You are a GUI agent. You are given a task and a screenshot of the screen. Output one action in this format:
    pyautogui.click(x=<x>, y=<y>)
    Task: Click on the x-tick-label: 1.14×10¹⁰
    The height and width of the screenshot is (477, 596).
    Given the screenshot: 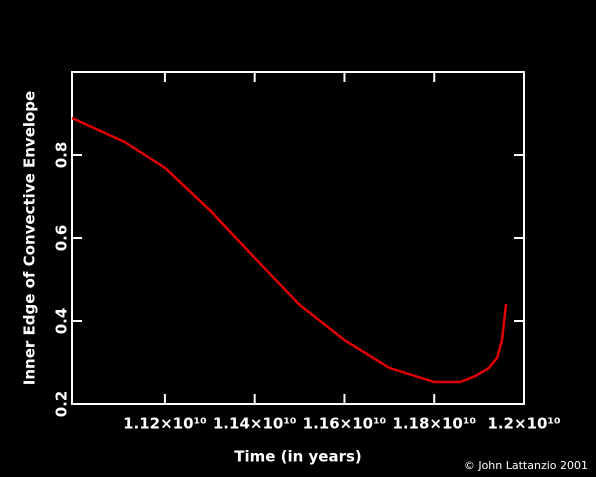 What is the action you would take?
    pyautogui.click(x=255, y=424)
    